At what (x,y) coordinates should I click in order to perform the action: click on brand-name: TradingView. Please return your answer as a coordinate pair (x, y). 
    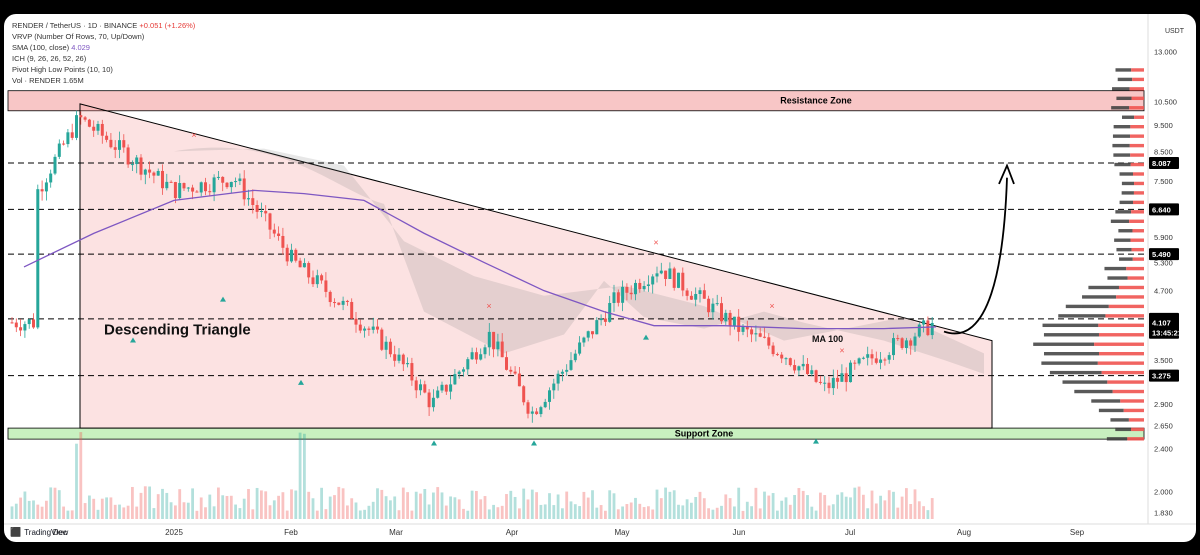
    Looking at the image, I should click on (46, 532).